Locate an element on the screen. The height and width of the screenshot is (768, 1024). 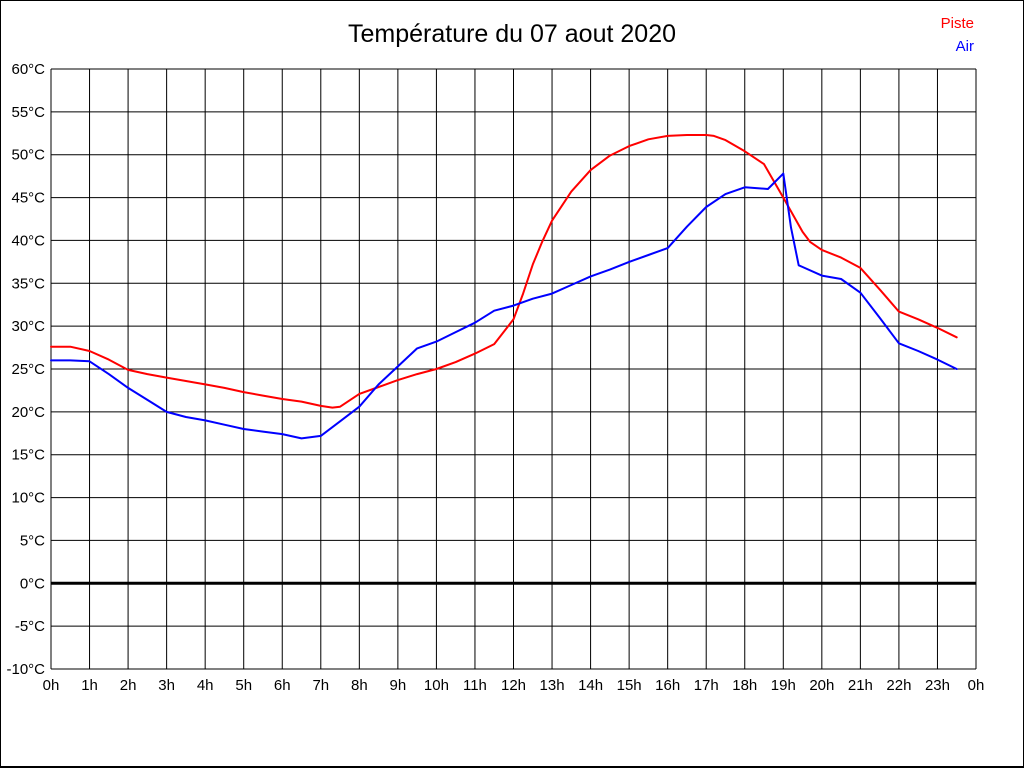
x-tick-label: 14h is located at coordinates (590, 685).